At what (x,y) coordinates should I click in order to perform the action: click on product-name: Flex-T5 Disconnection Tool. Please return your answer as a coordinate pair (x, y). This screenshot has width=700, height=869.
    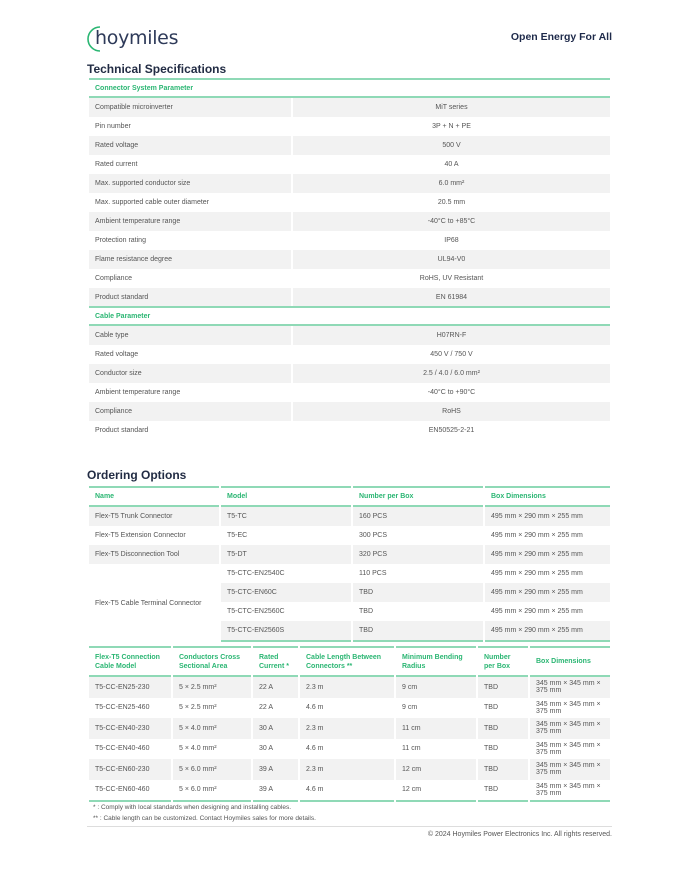
    Looking at the image, I should click on (154, 554).